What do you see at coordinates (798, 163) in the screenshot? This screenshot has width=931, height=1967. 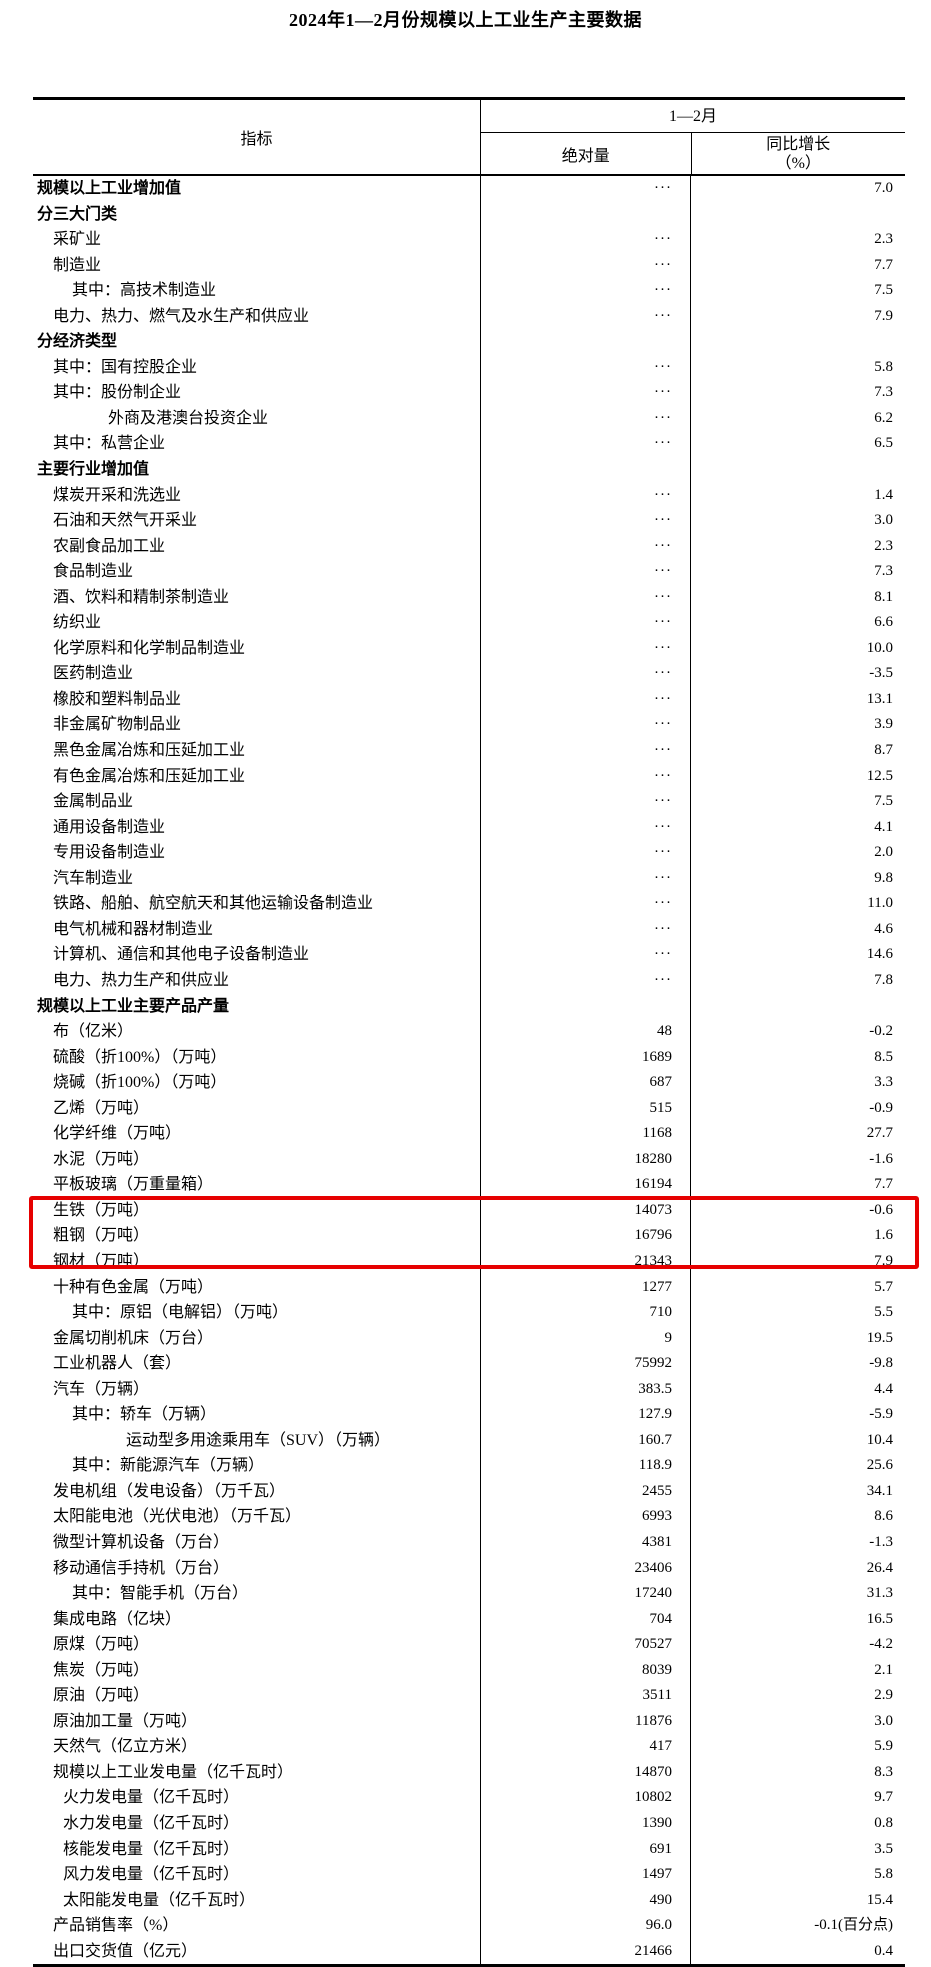 I see `header-growth-line2: （%）` at bounding box center [798, 163].